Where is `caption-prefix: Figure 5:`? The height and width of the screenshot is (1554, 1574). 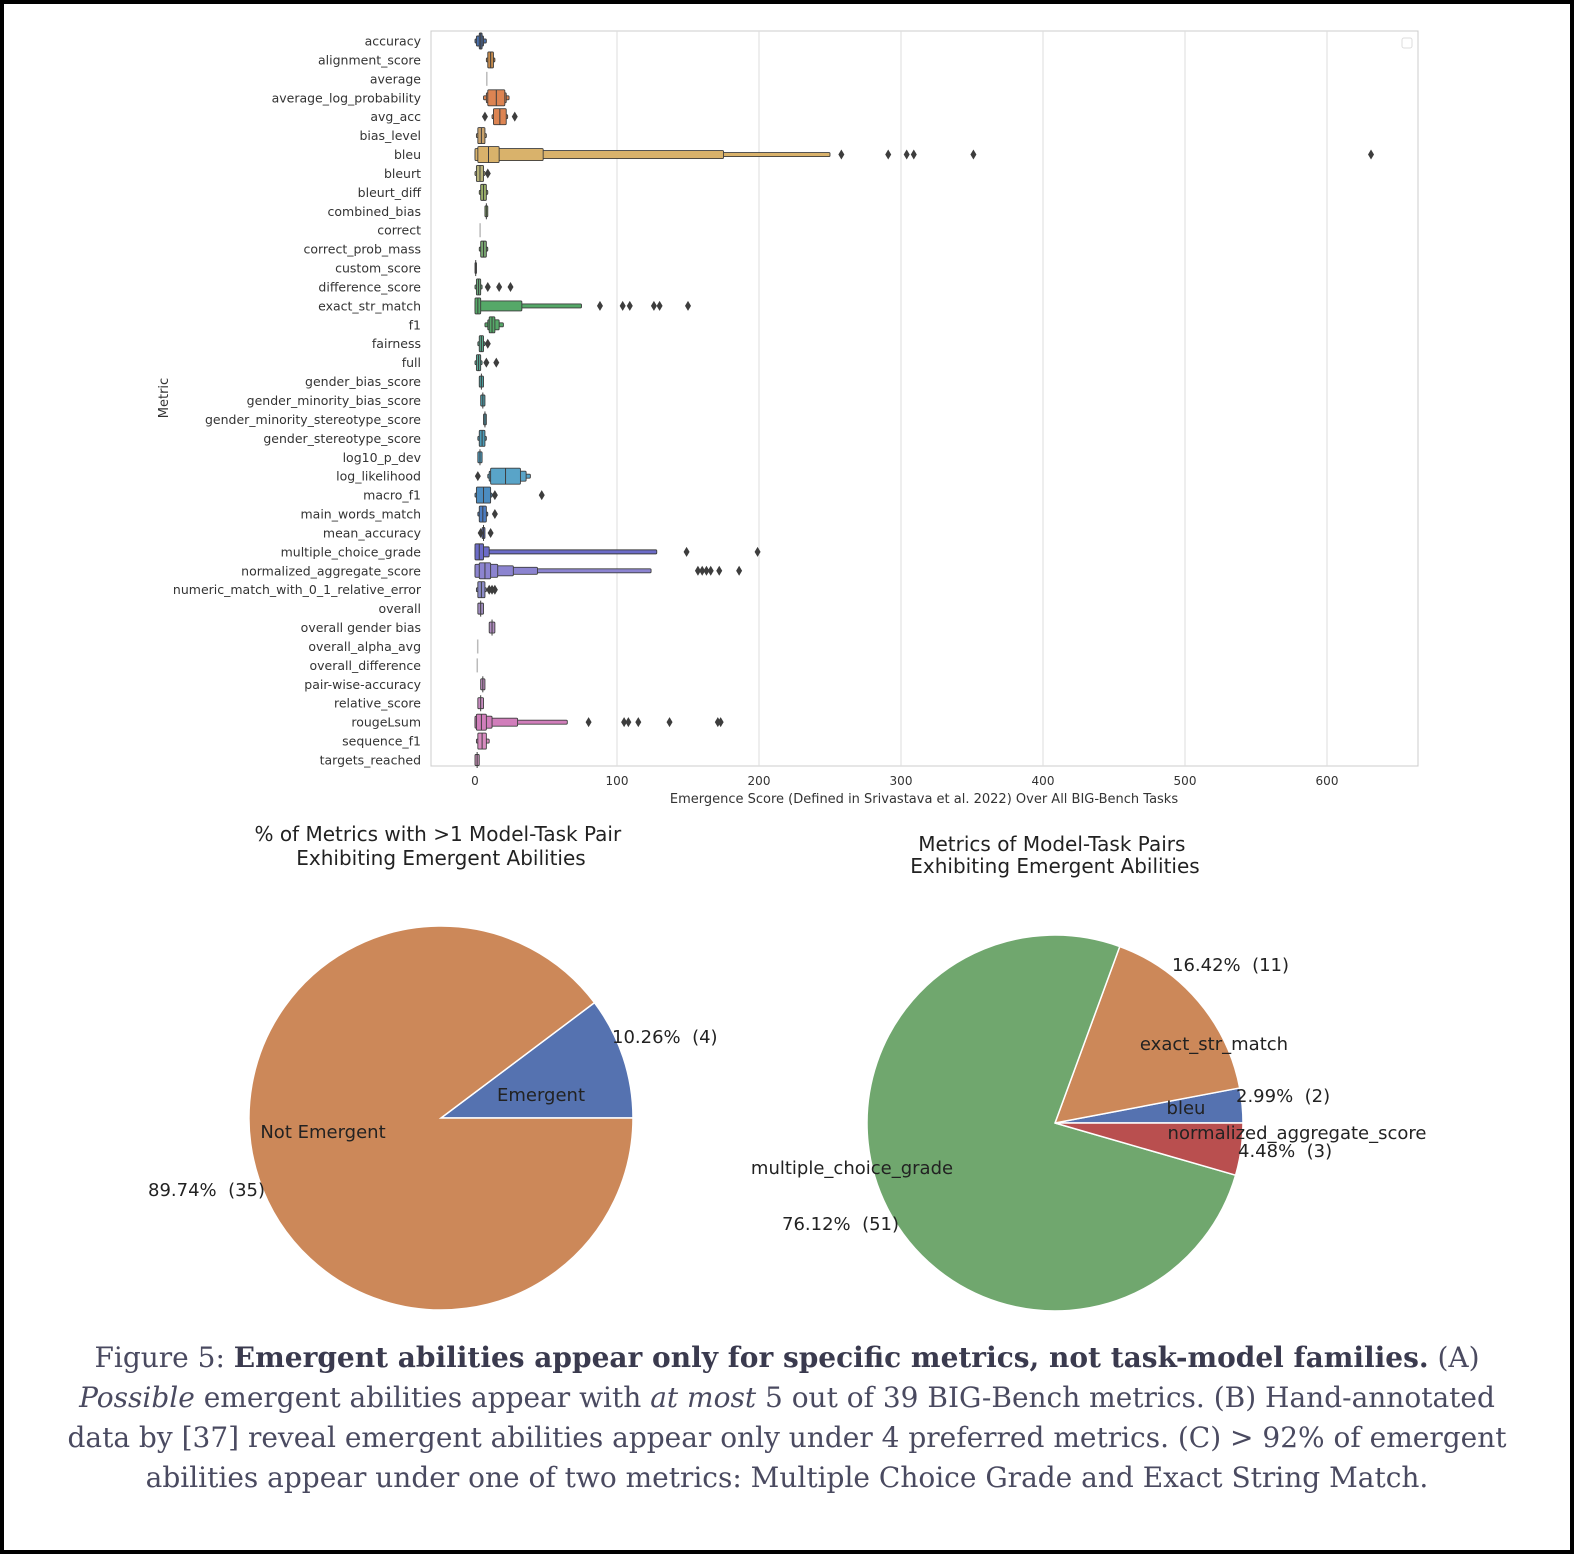
caption-prefix: Figure 5: is located at coordinates (164, 1357).